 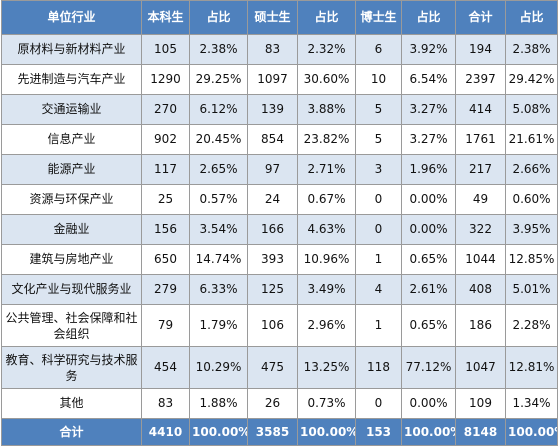 What do you see at coordinates (218, 109) in the screenshot?
I see `cell-undergrad-share: 6.12%` at bounding box center [218, 109].